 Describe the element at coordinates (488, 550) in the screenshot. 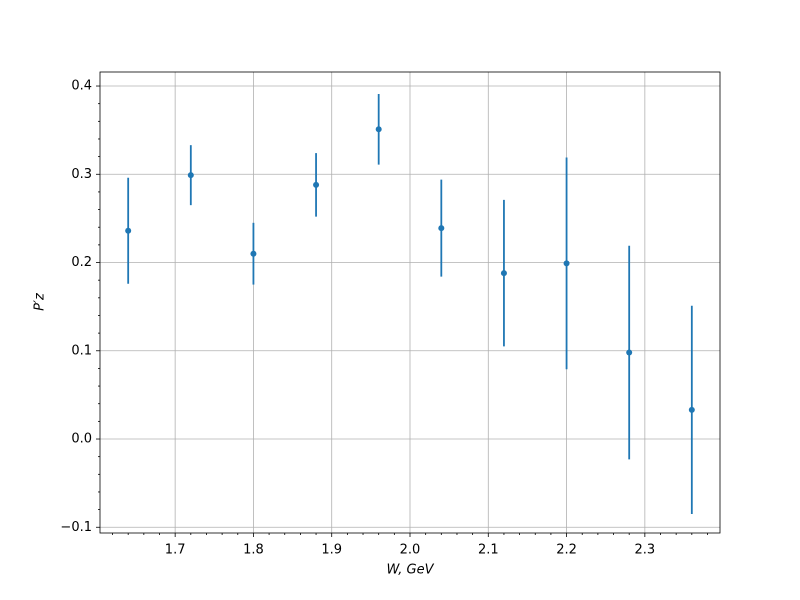

I see `x-tick-label: 2.1` at that location.